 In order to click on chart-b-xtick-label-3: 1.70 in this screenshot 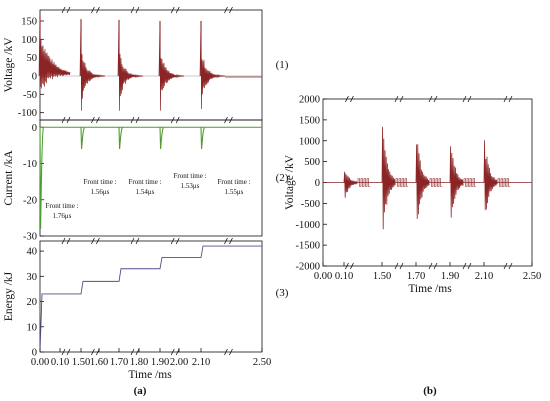, I will do `click(416, 276)`.